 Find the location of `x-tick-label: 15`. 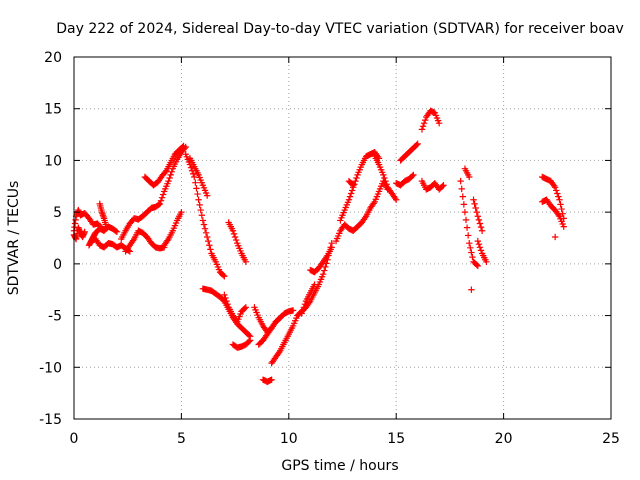

x-tick-label: 15 is located at coordinates (396, 439).